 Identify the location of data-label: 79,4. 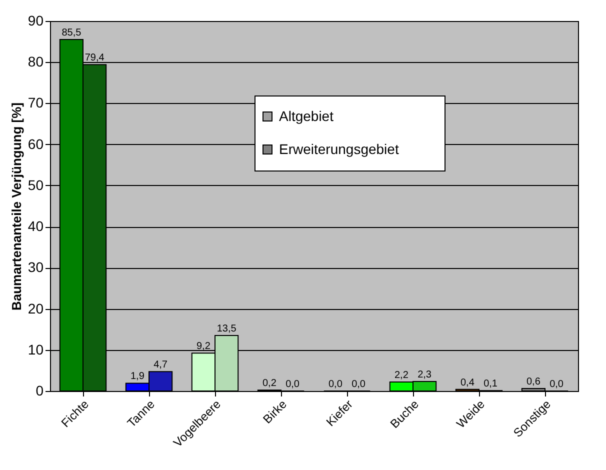
(94, 58).